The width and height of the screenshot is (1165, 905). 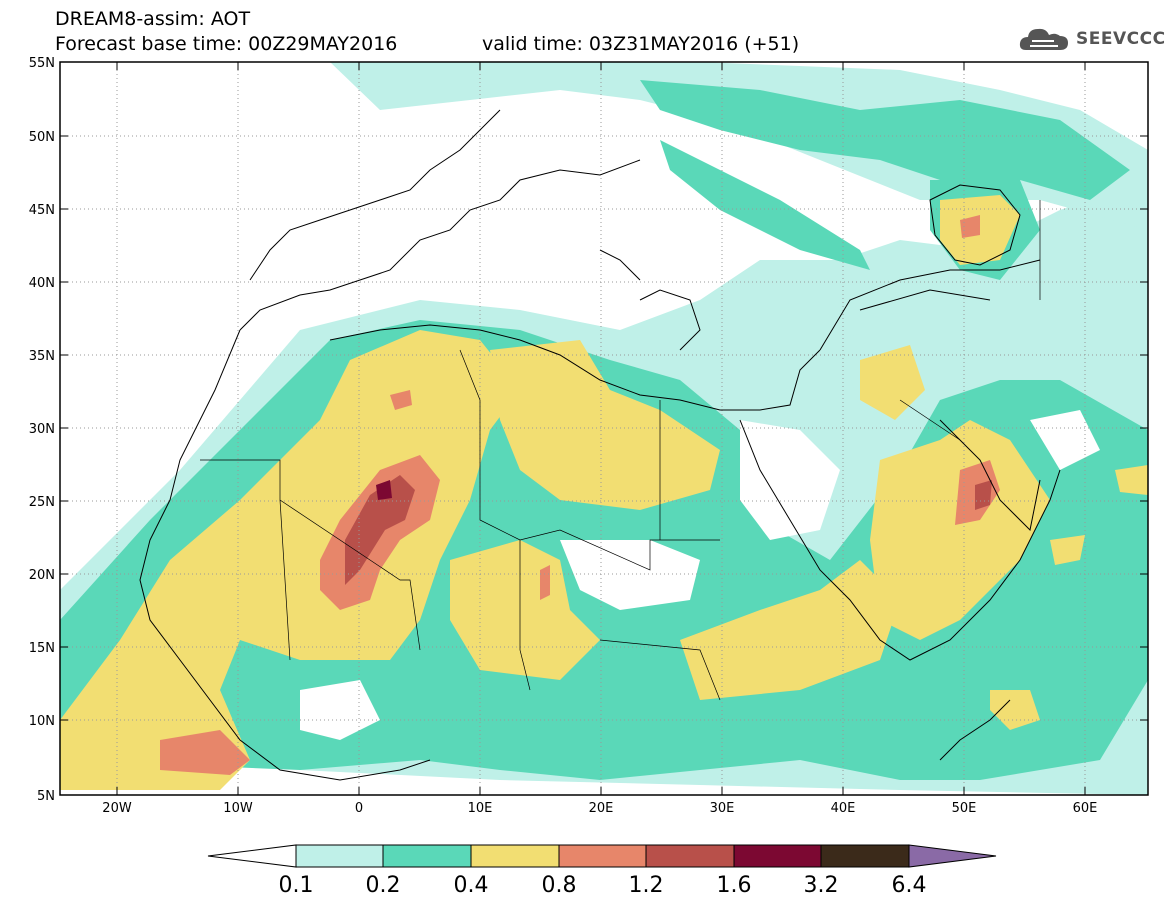 What do you see at coordinates (42, 502) in the screenshot?
I see `lat-label: 25N` at bounding box center [42, 502].